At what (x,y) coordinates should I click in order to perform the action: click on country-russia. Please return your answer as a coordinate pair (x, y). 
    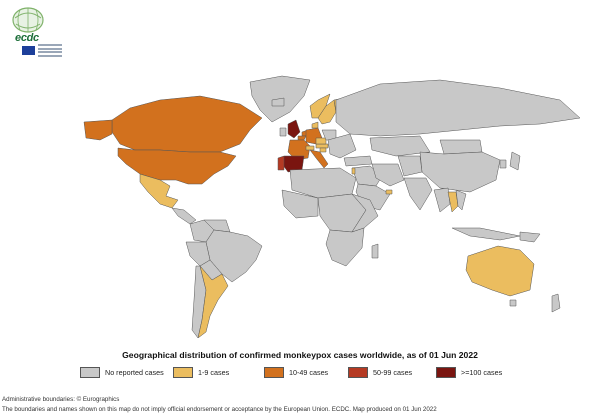
    Looking at the image, I should click on (458, 108).